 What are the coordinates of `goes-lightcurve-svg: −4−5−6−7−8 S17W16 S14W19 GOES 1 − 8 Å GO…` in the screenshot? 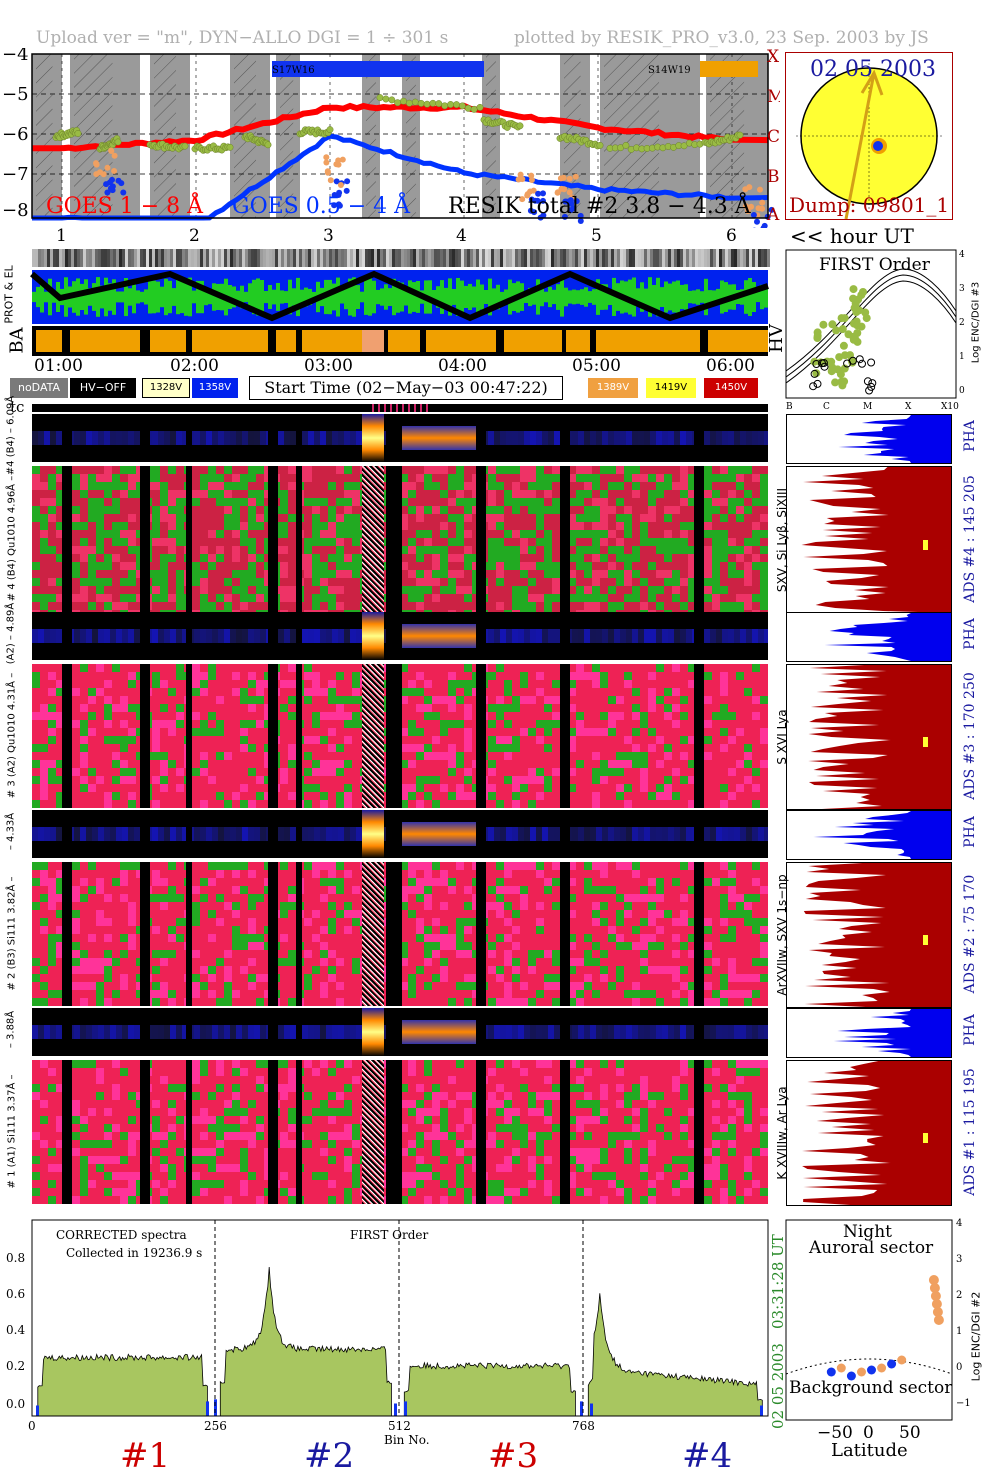 It's located at (390, 138).